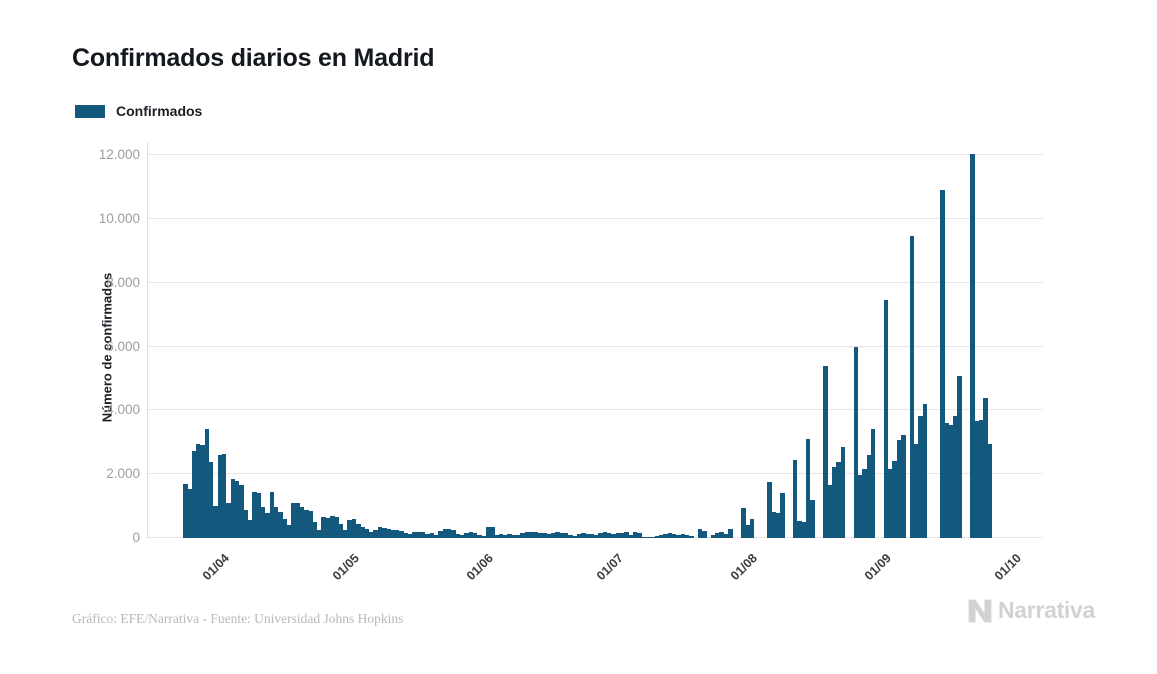  Describe the element at coordinates (609, 567) in the screenshot. I see `x-tick-label: 01/07` at that location.